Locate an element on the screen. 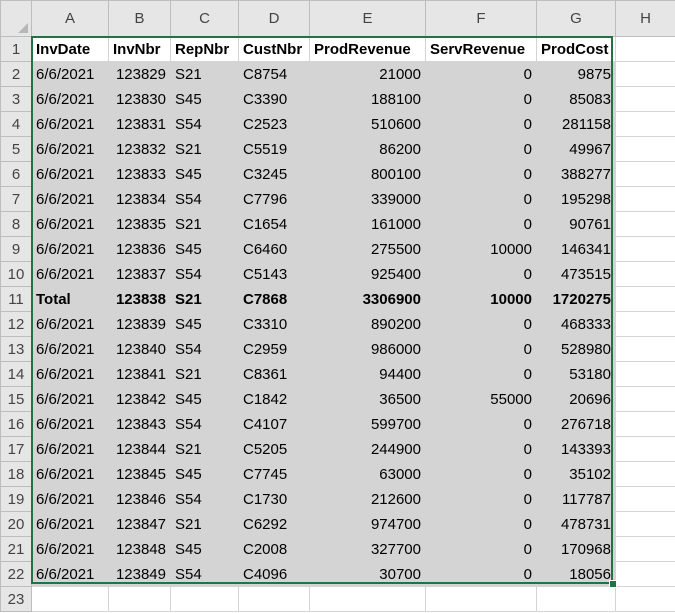  column-header-f: F is located at coordinates (481, 18).